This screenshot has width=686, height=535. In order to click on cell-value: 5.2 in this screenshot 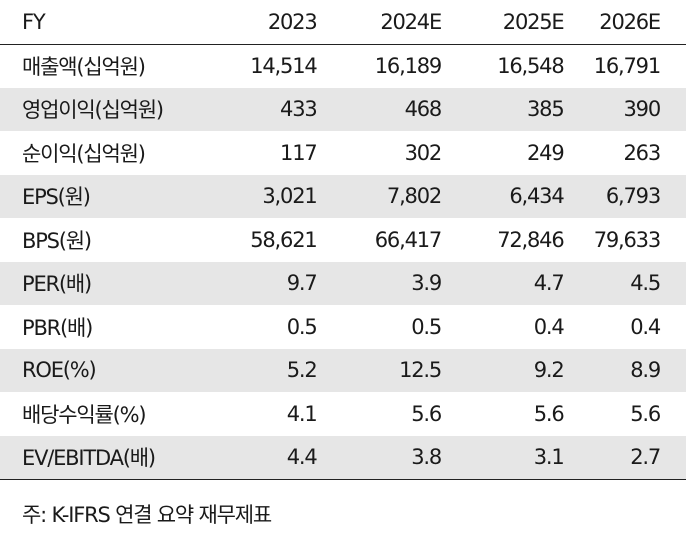, I will do `click(251, 370)`.